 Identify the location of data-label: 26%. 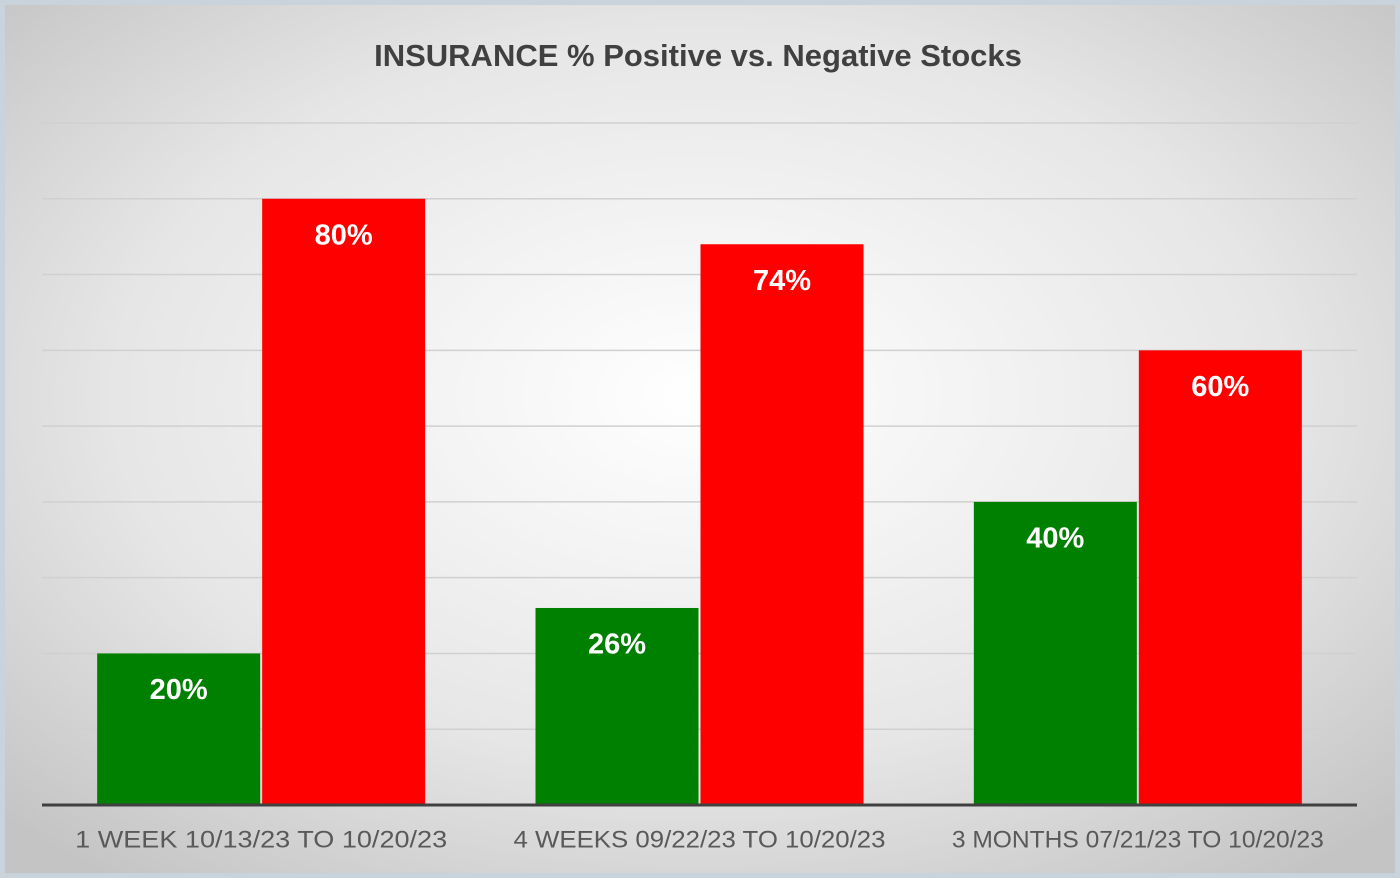
(617, 645).